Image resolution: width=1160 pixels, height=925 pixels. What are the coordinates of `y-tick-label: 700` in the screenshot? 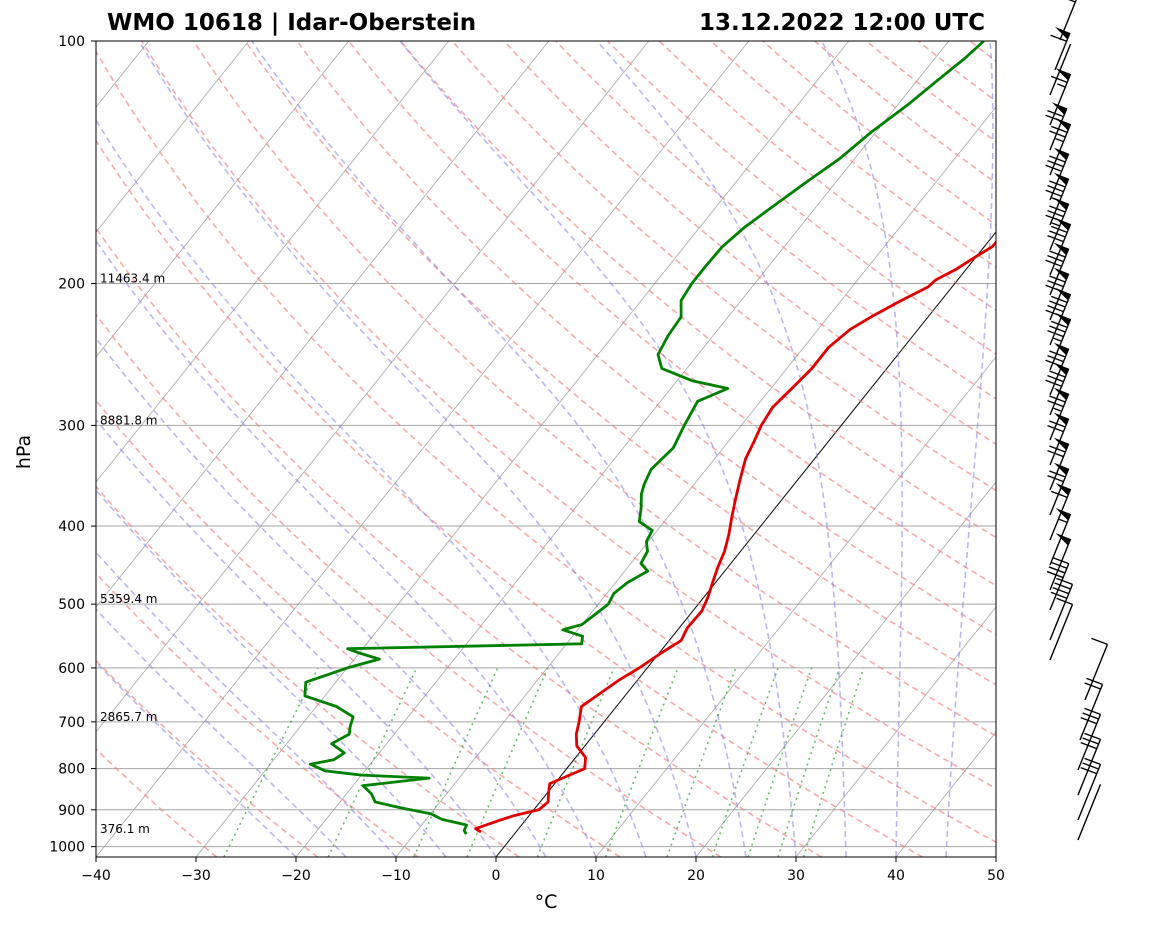 It's located at (71, 723).